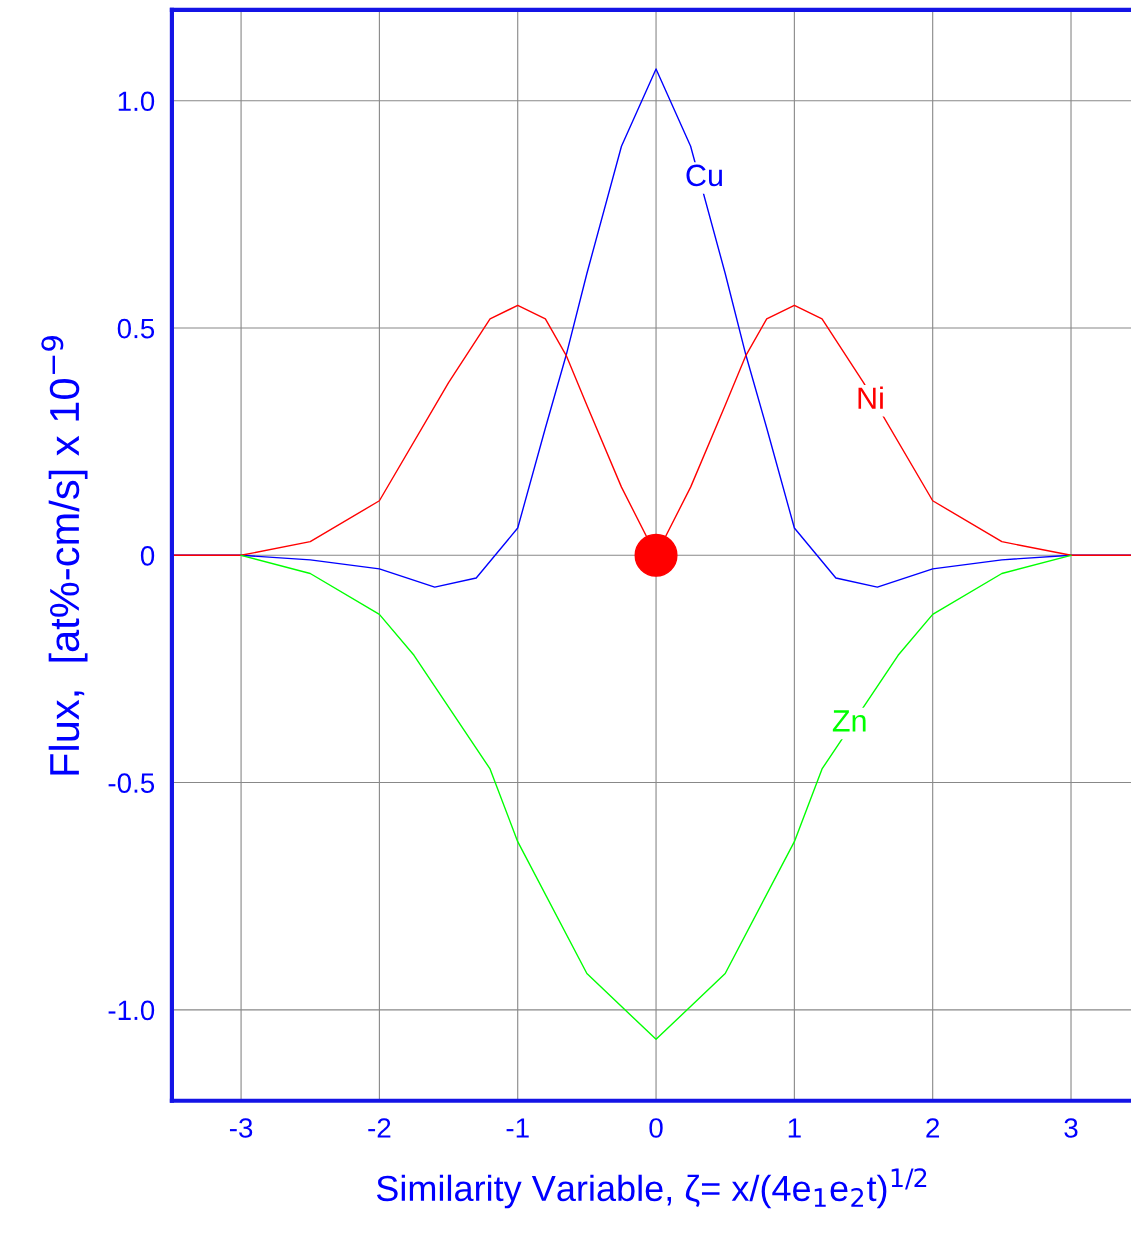 This screenshot has height=1234, width=1131. I want to click on annotation: Ni, so click(870, 397).